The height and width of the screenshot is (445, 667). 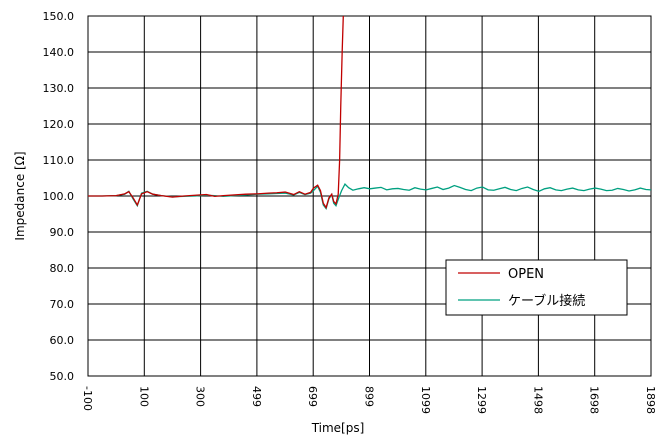 What do you see at coordinates (526, 274) in the screenshot?
I see `legend-label-open: OPEN` at bounding box center [526, 274].